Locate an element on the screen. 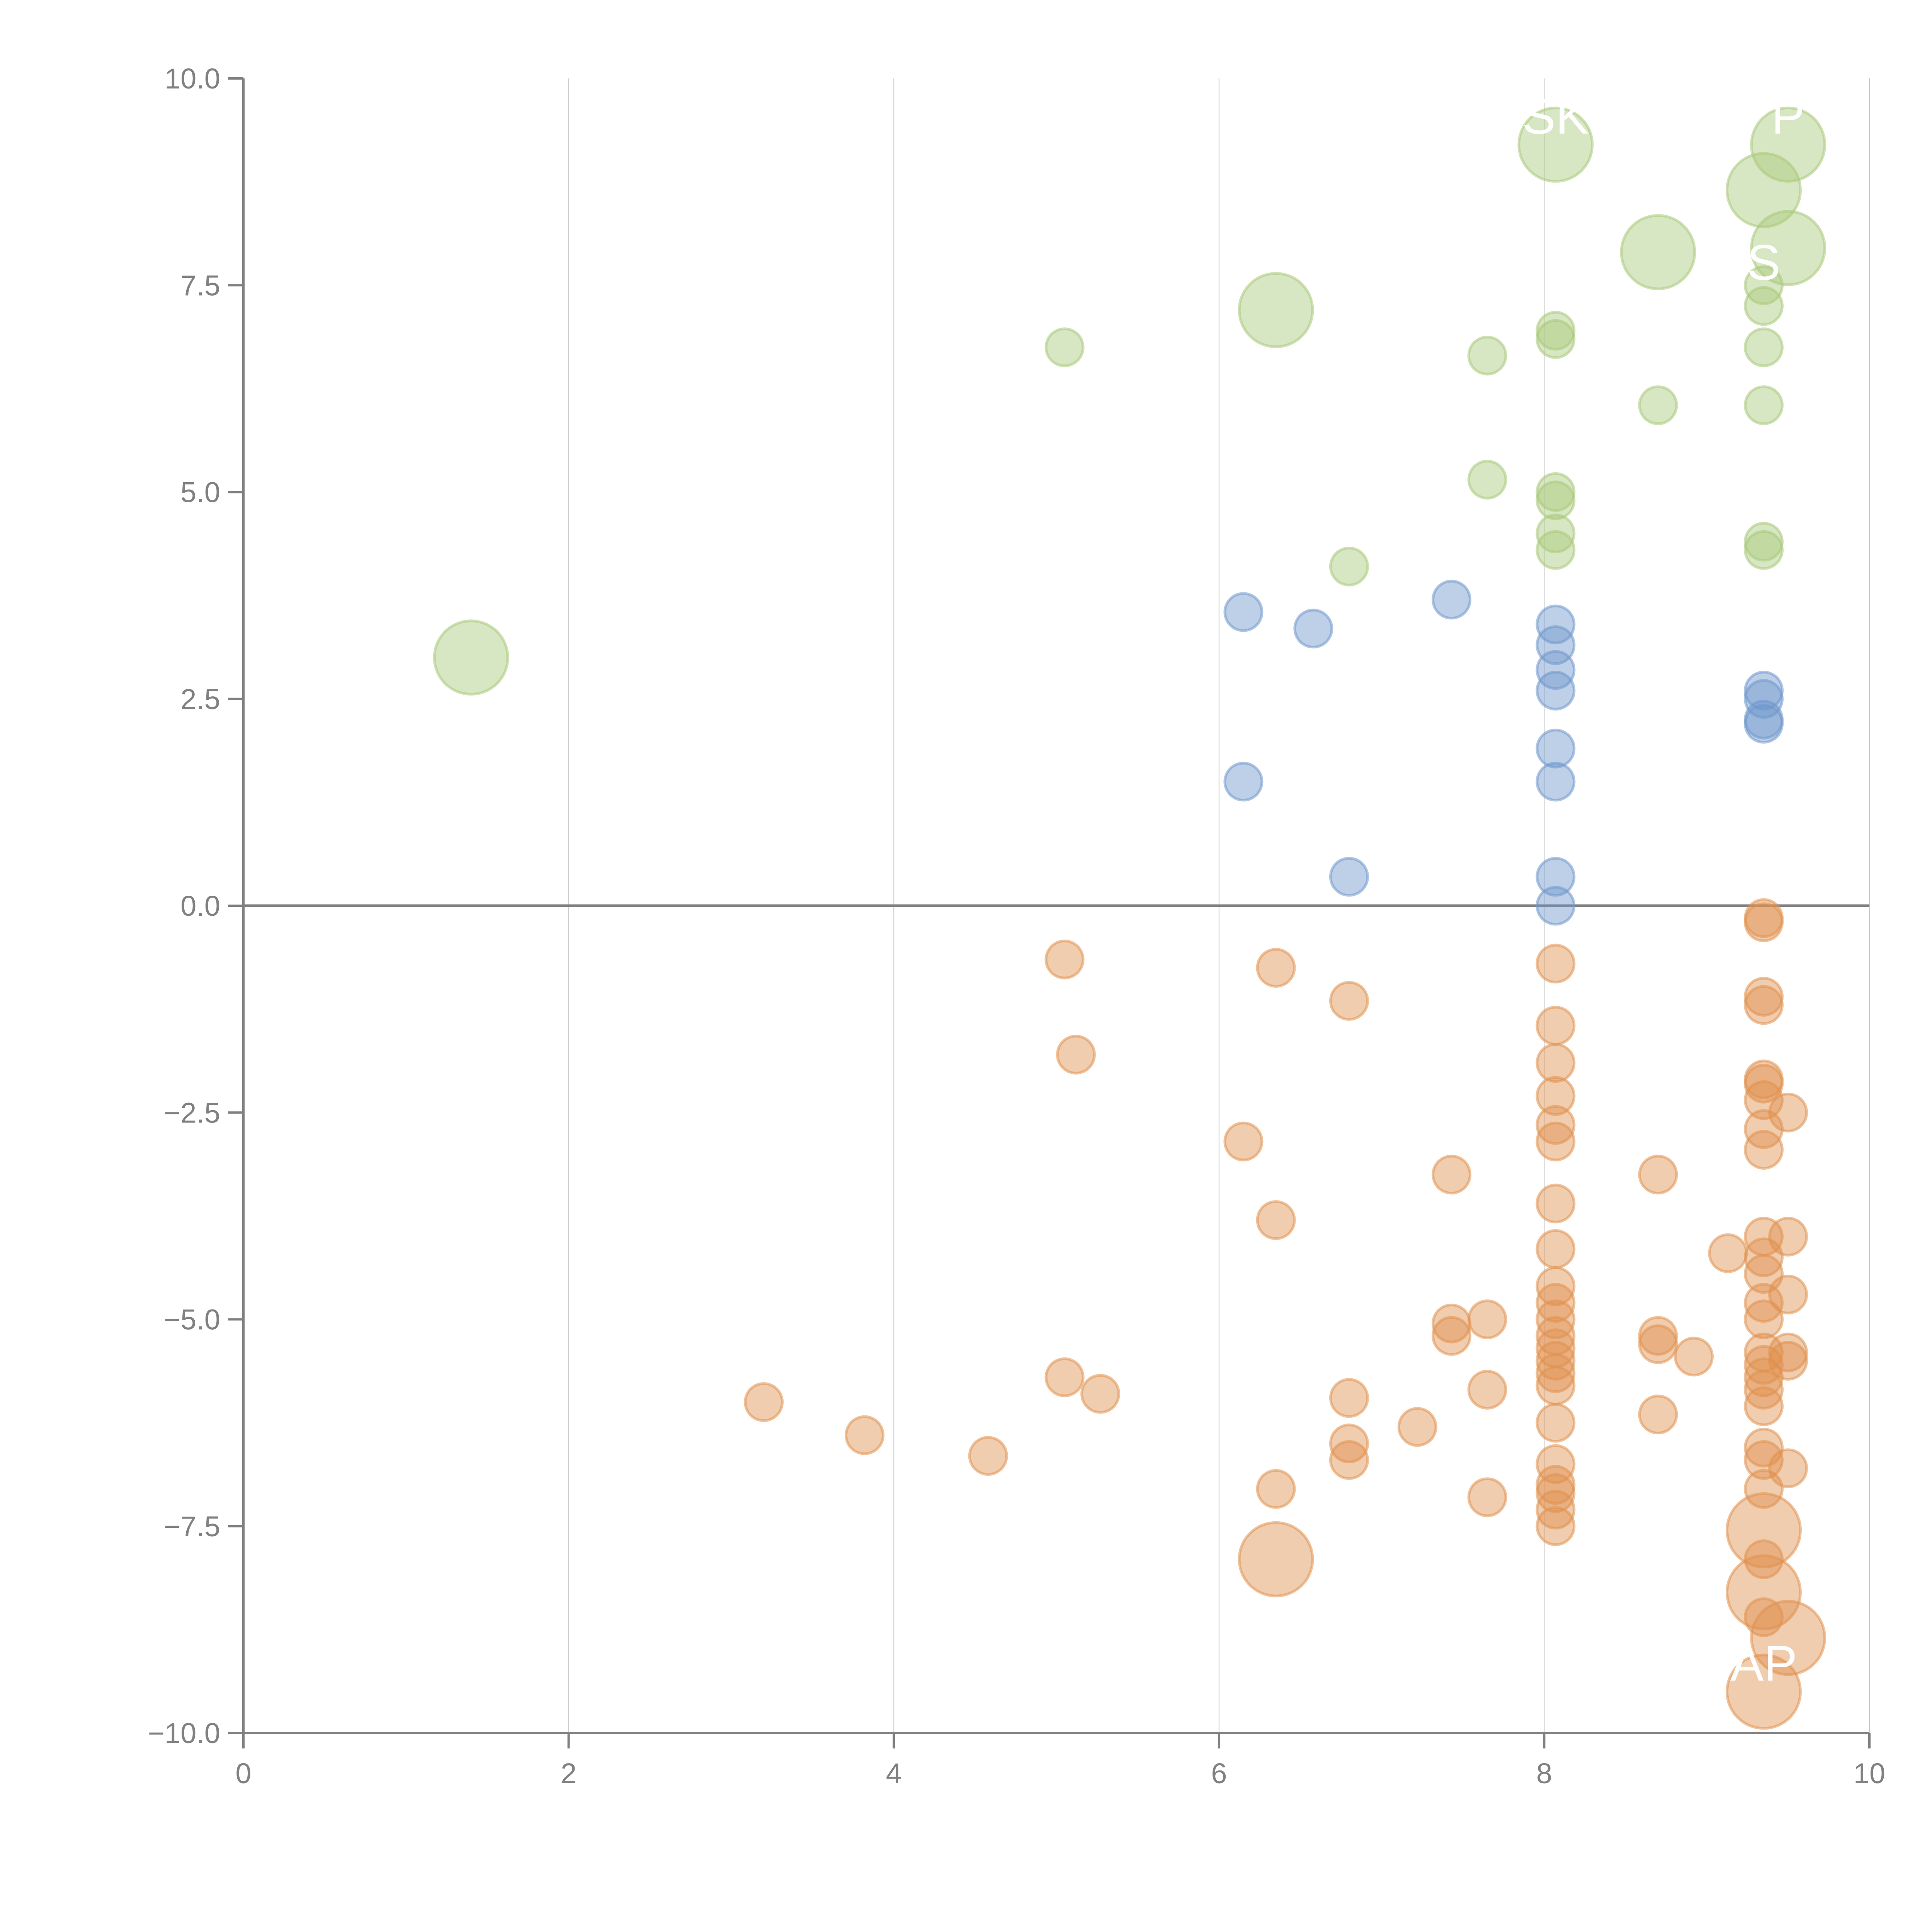 The height and width of the screenshot is (1932, 1932). y-tick-label: 0.0 is located at coordinates (200, 906).